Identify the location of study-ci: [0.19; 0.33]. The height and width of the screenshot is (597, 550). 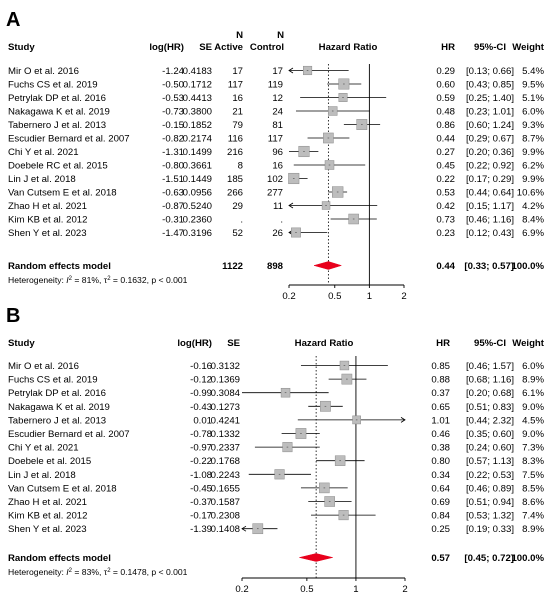
(490, 529).